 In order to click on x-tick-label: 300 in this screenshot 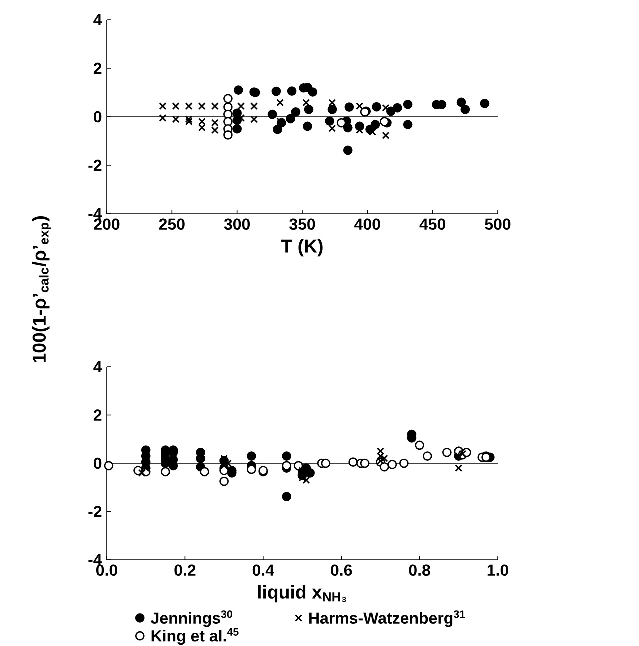, I will do `click(237, 224)`.